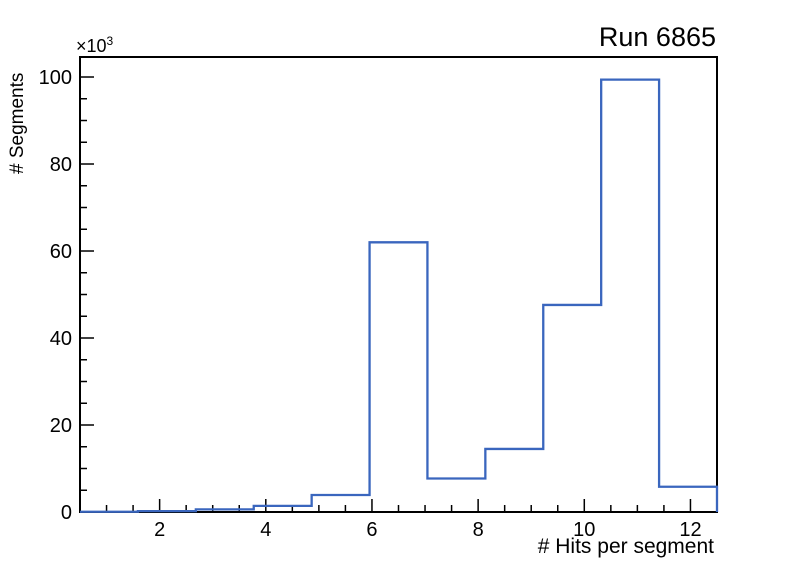 Image resolution: width=796 pixels, height=572 pixels. I want to click on x-tick-label: 2, so click(159, 530).